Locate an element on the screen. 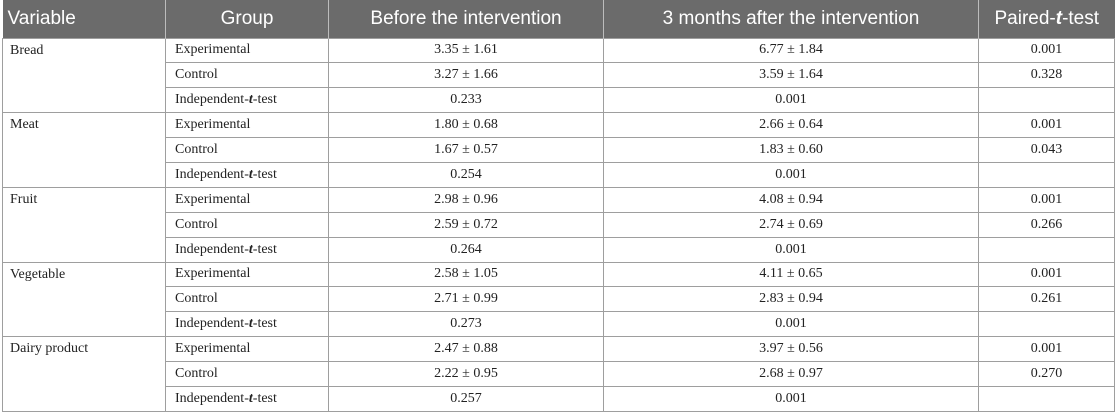 The height and width of the screenshot is (412, 1116). header-after: 3 months after the intervention is located at coordinates (791, 19).